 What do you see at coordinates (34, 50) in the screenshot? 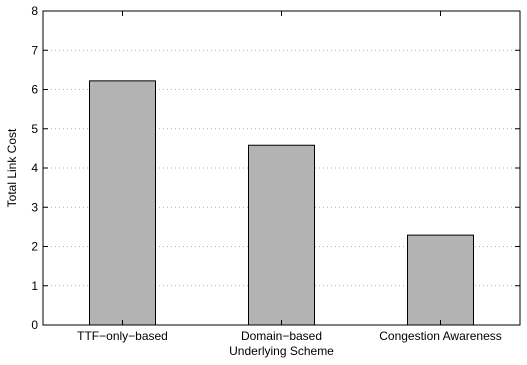
I see `y-tick-label: 7` at bounding box center [34, 50].